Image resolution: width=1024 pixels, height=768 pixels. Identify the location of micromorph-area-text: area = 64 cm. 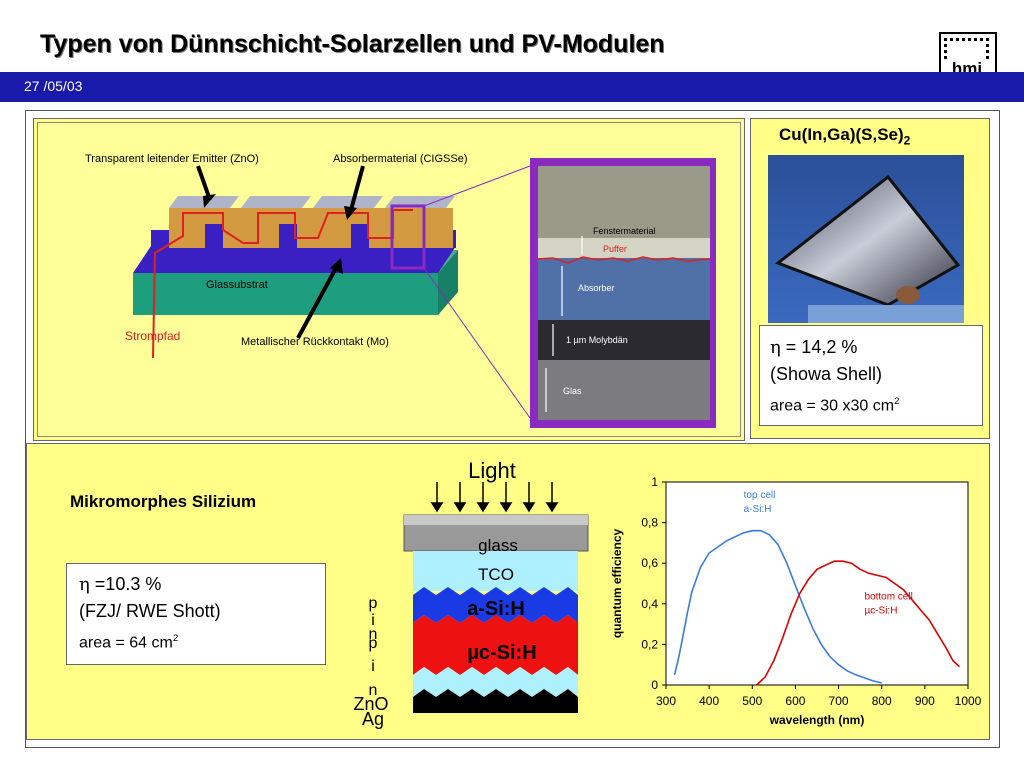
(126, 643).